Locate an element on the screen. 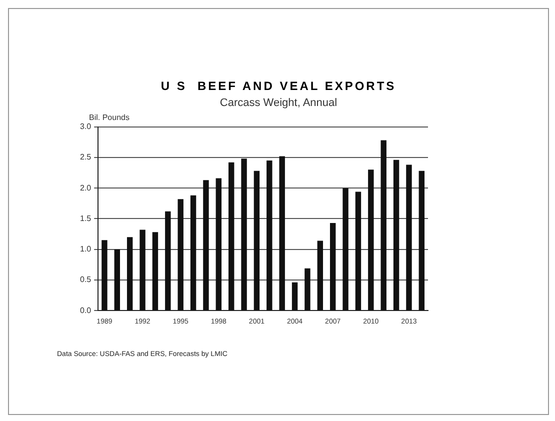 The height and width of the screenshot is (421, 555). chart-subtitle: Carcass Weight, Annual is located at coordinates (278, 103).